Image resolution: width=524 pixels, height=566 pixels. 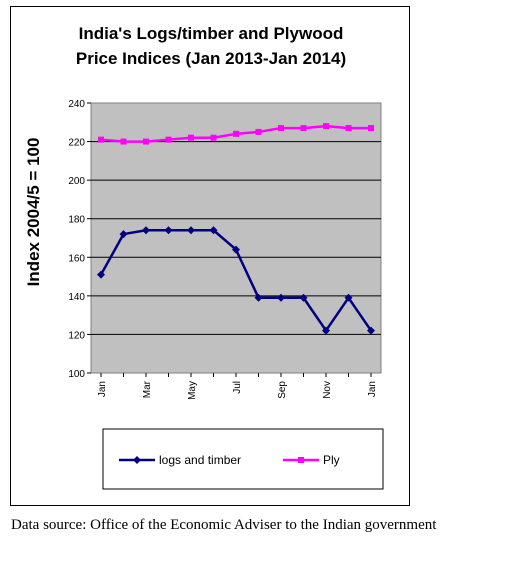 I want to click on series-logs-and-timber, so click(x=236, y=280).